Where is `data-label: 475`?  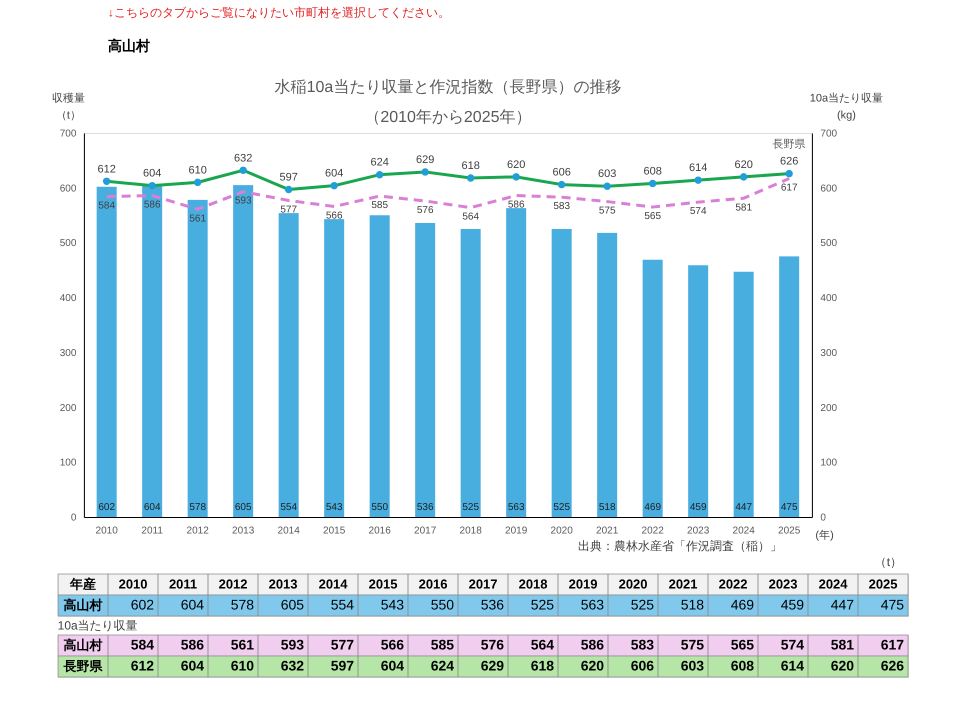
data-label: 475 is located at coordinates (789, 507).